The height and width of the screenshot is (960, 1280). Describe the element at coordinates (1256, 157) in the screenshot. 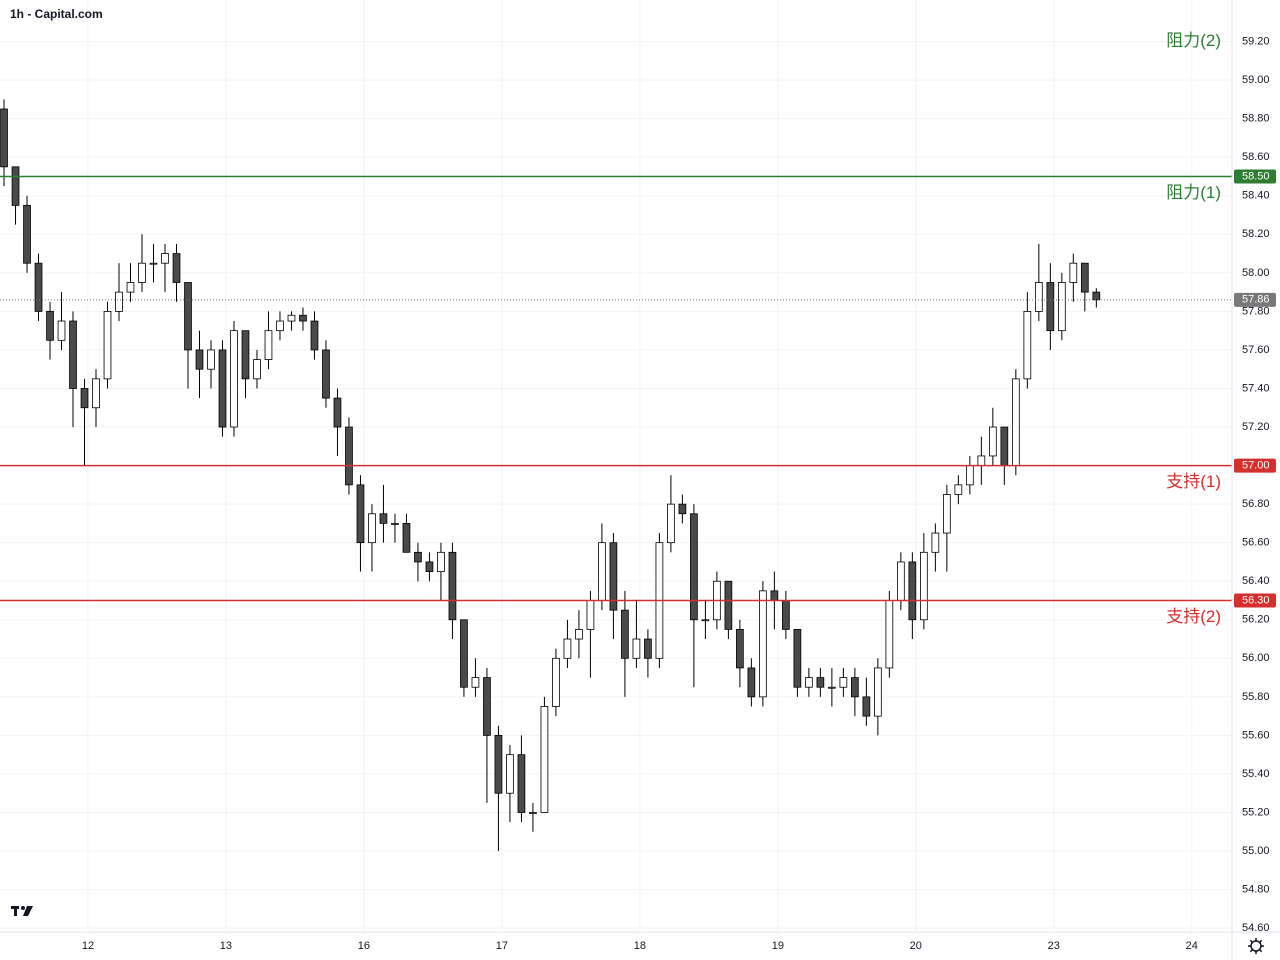

I see `y-tick-label: 58.60` at that location.